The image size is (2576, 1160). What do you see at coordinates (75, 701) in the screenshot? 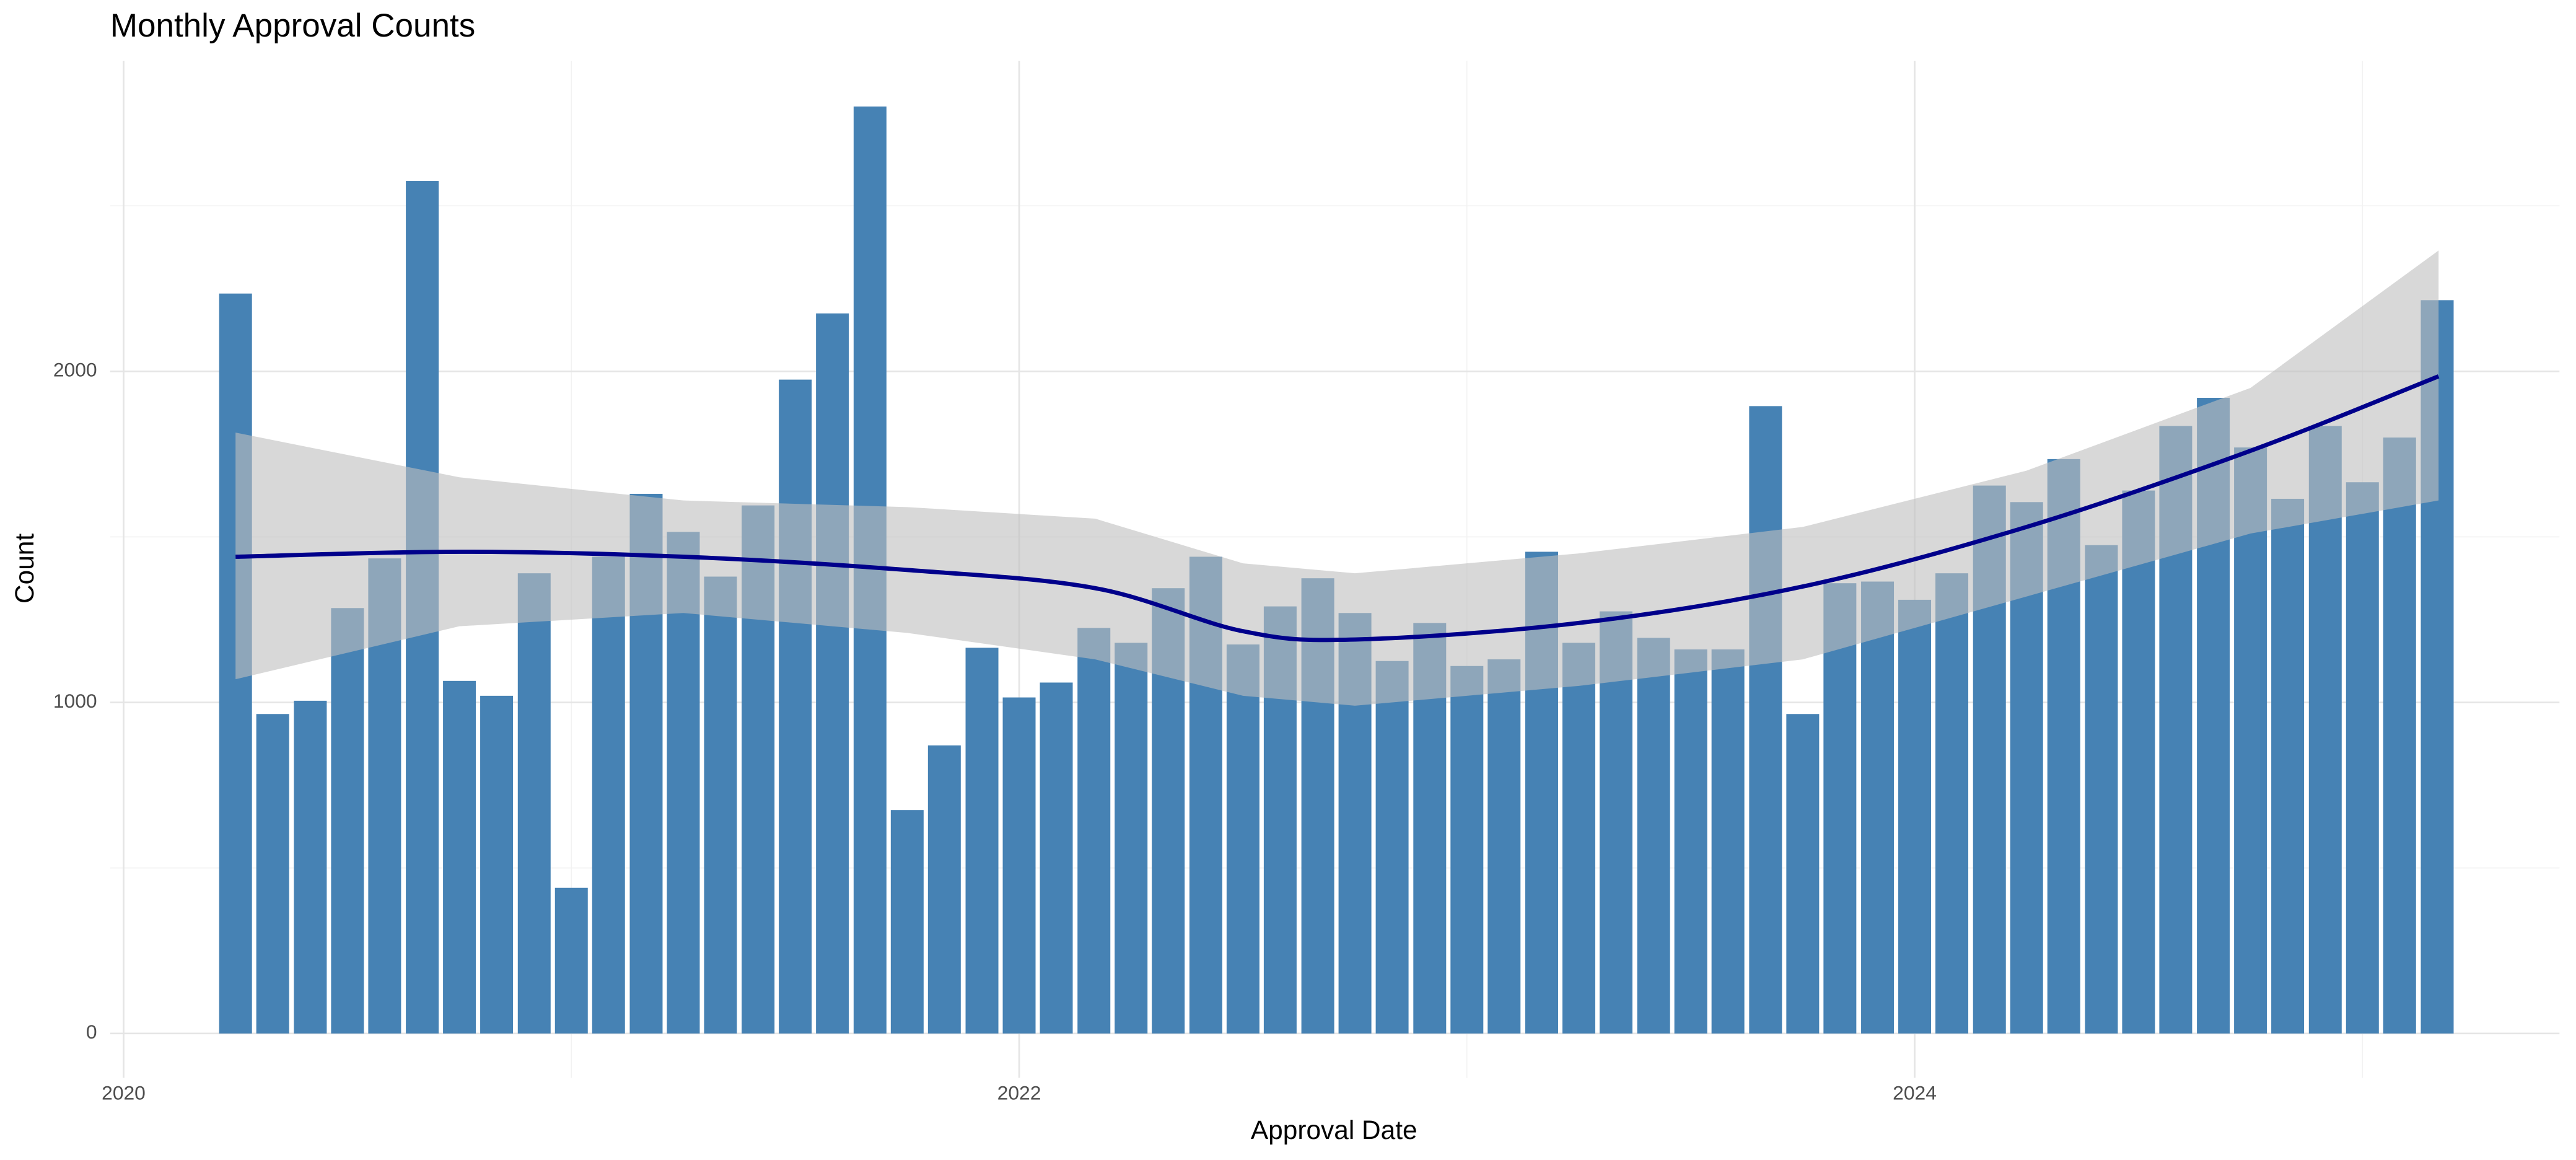
I see `y-tick-label: 1000` at bounding box center [75, 701].